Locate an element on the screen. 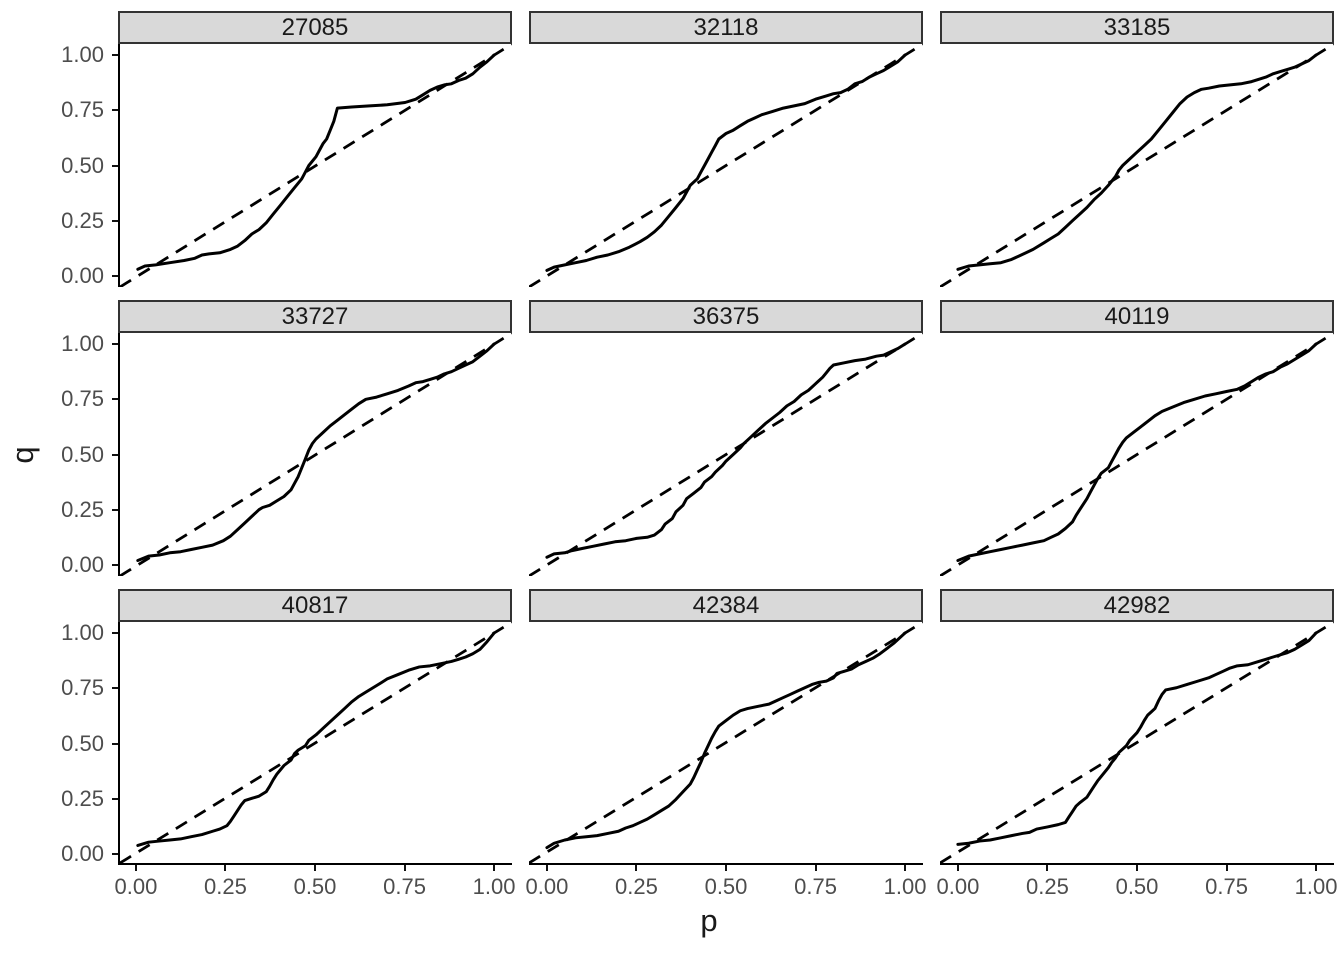 The image size is (1344, 960). facet-strip: 42982 is located at coordinates (1137, 605).